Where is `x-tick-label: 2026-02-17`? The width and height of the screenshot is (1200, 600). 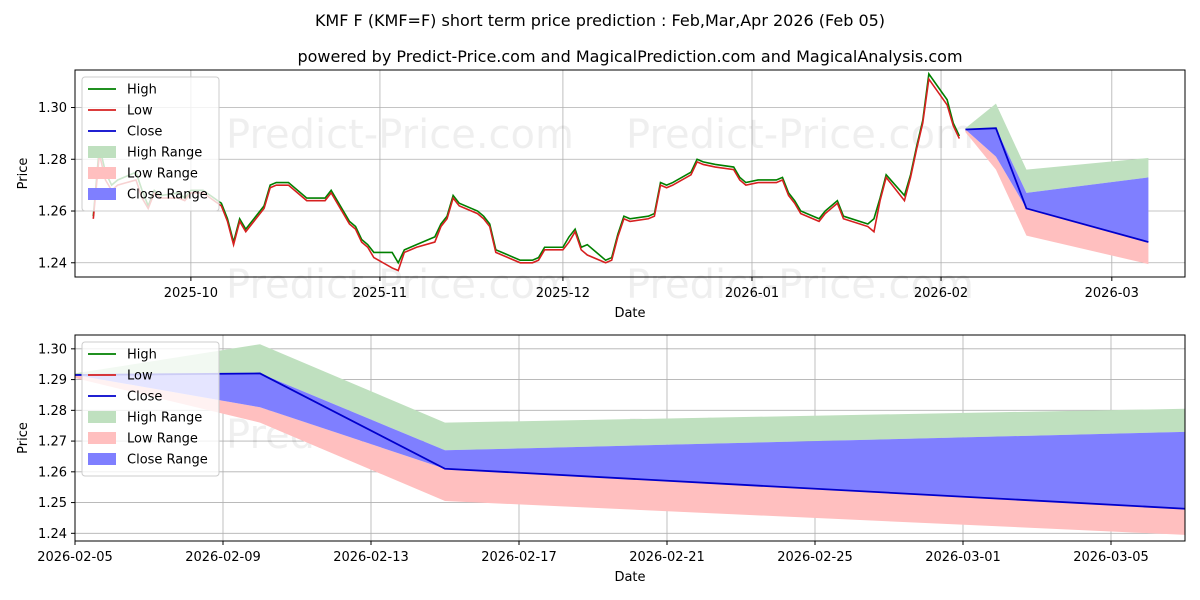
x-tick-label: 2026-02-17 is located at coordinates (519, 557).